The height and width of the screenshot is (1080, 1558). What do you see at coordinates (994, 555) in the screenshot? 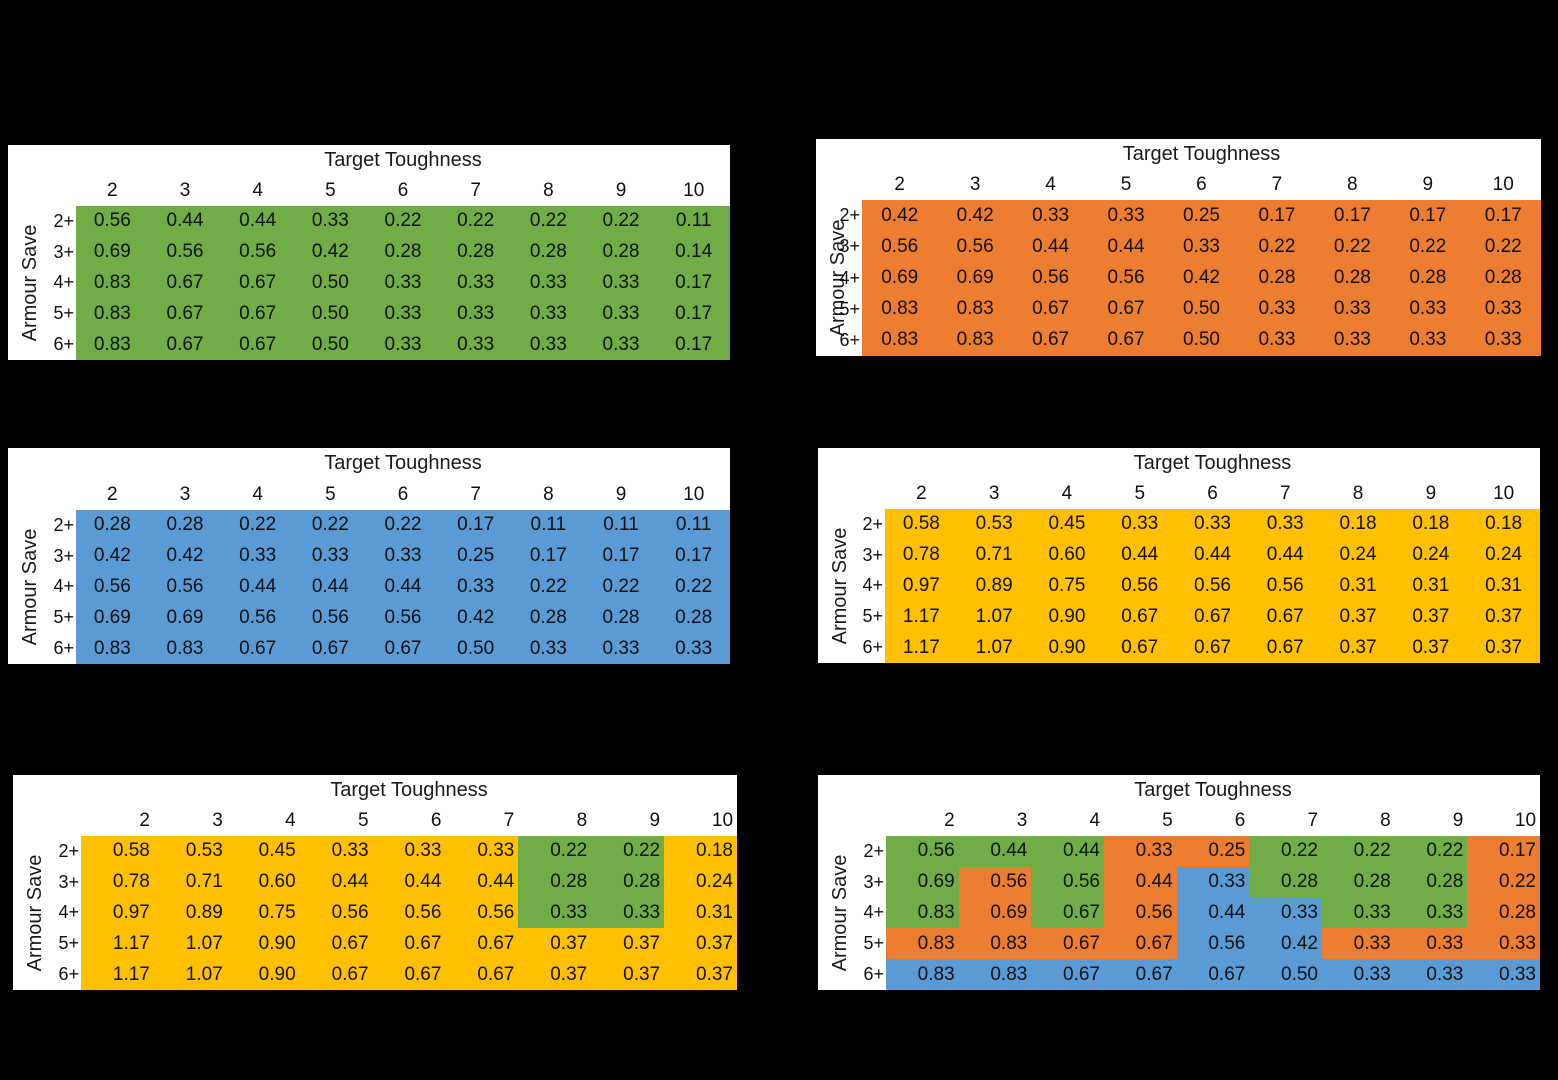
I see `table-cell: 0.71` at bounding box center [994, 555].